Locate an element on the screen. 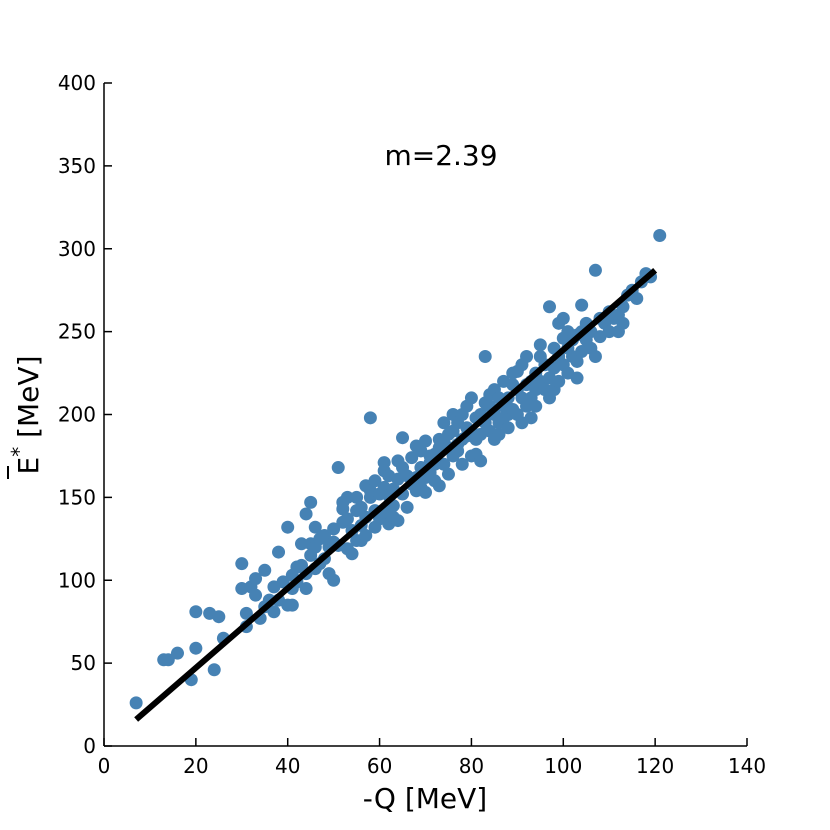 This screenshot has height=830, width=830. y-tick-label: 250 is located at coordinates (77, 332).